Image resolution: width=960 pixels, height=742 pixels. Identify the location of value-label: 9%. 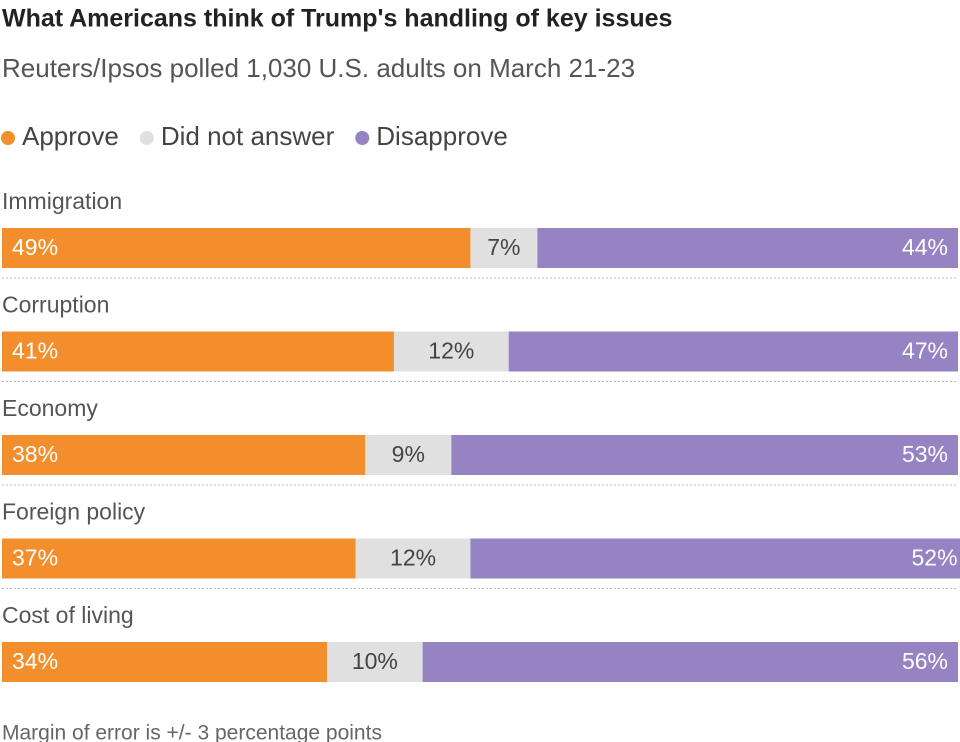
(408, 454).